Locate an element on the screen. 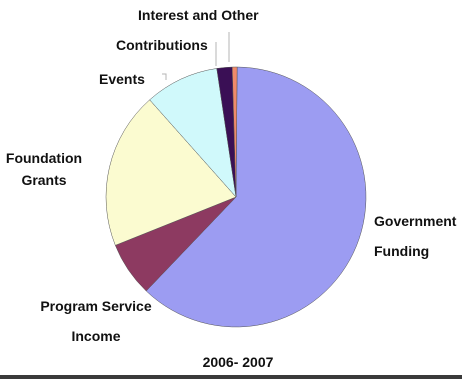  slice-label: Government Funding is located at coordinates (415, 236).